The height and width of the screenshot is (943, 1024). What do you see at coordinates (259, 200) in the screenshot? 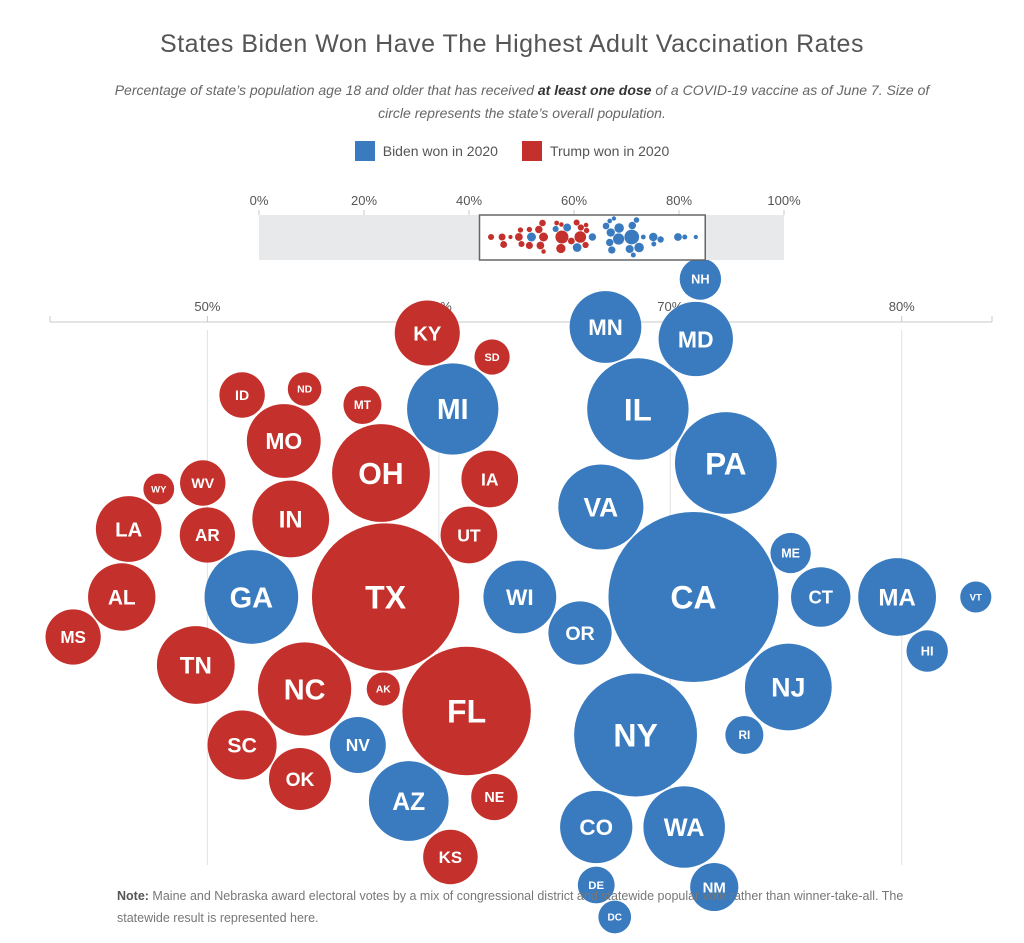
I see `overview-tick-label: 0%` at bounding box center [259, 200].